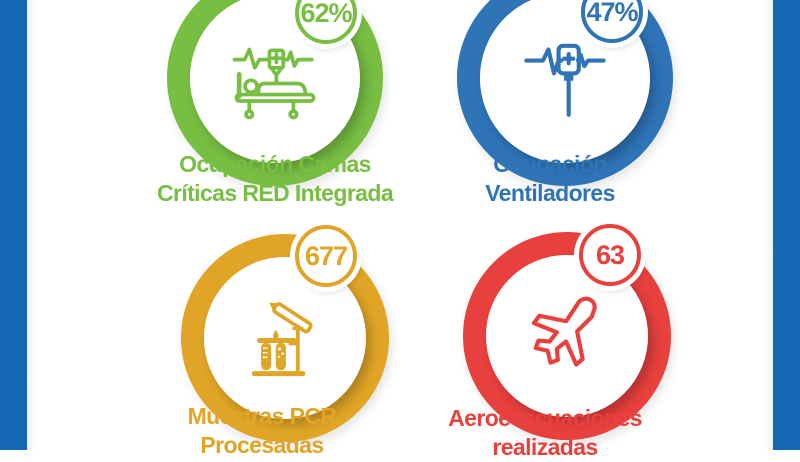 This screenshot has height=462, width=800. I want to click on stat-value: 63, so click(610, 254).